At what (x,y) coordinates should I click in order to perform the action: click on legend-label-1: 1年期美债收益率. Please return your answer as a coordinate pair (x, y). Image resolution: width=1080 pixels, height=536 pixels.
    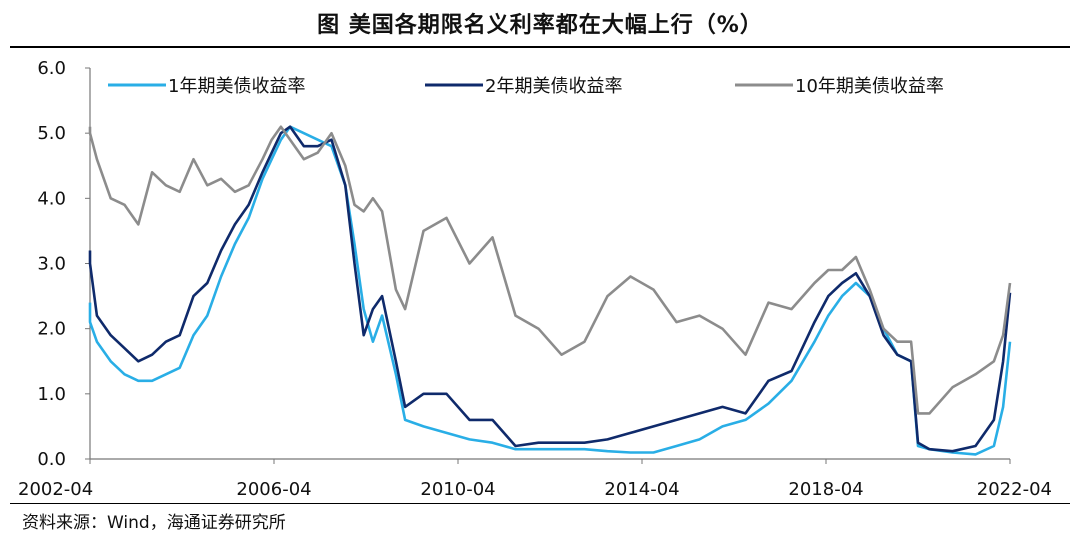
    Looking at the image, I should click on (236, 86).